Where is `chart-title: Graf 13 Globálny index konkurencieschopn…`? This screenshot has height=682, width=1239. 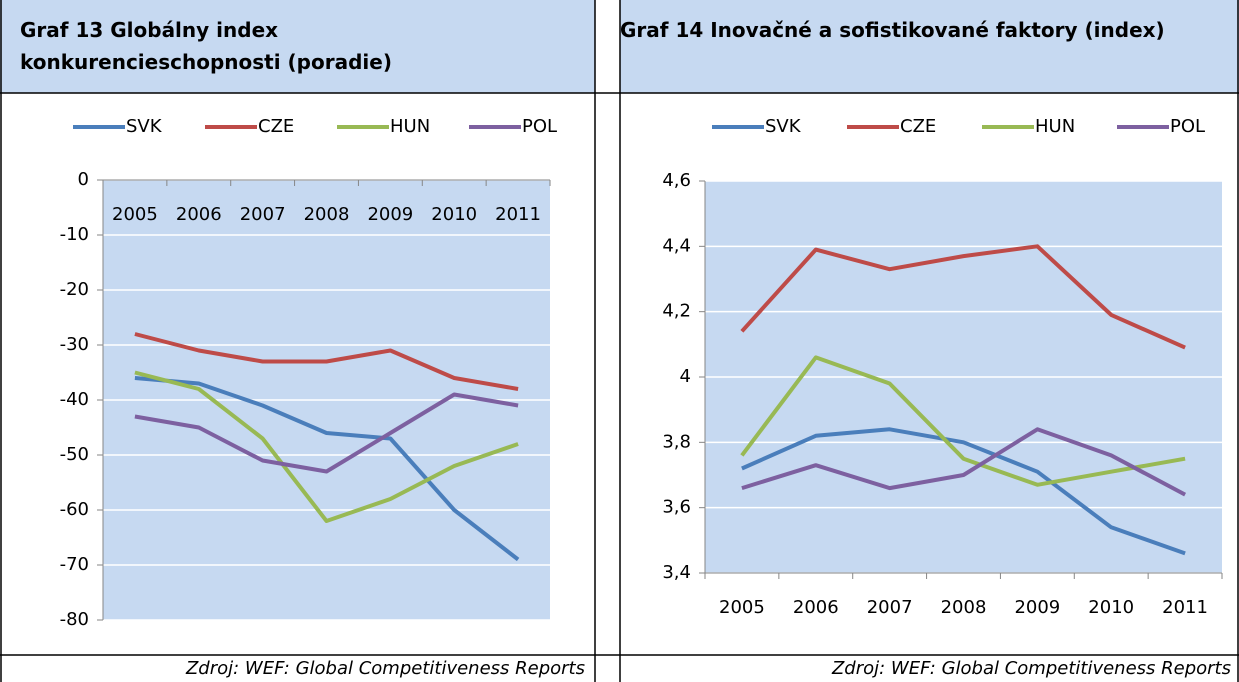
chart-title: Graf 13 Globálny index konkurencieschopn… is located at coordinates (206, 46).